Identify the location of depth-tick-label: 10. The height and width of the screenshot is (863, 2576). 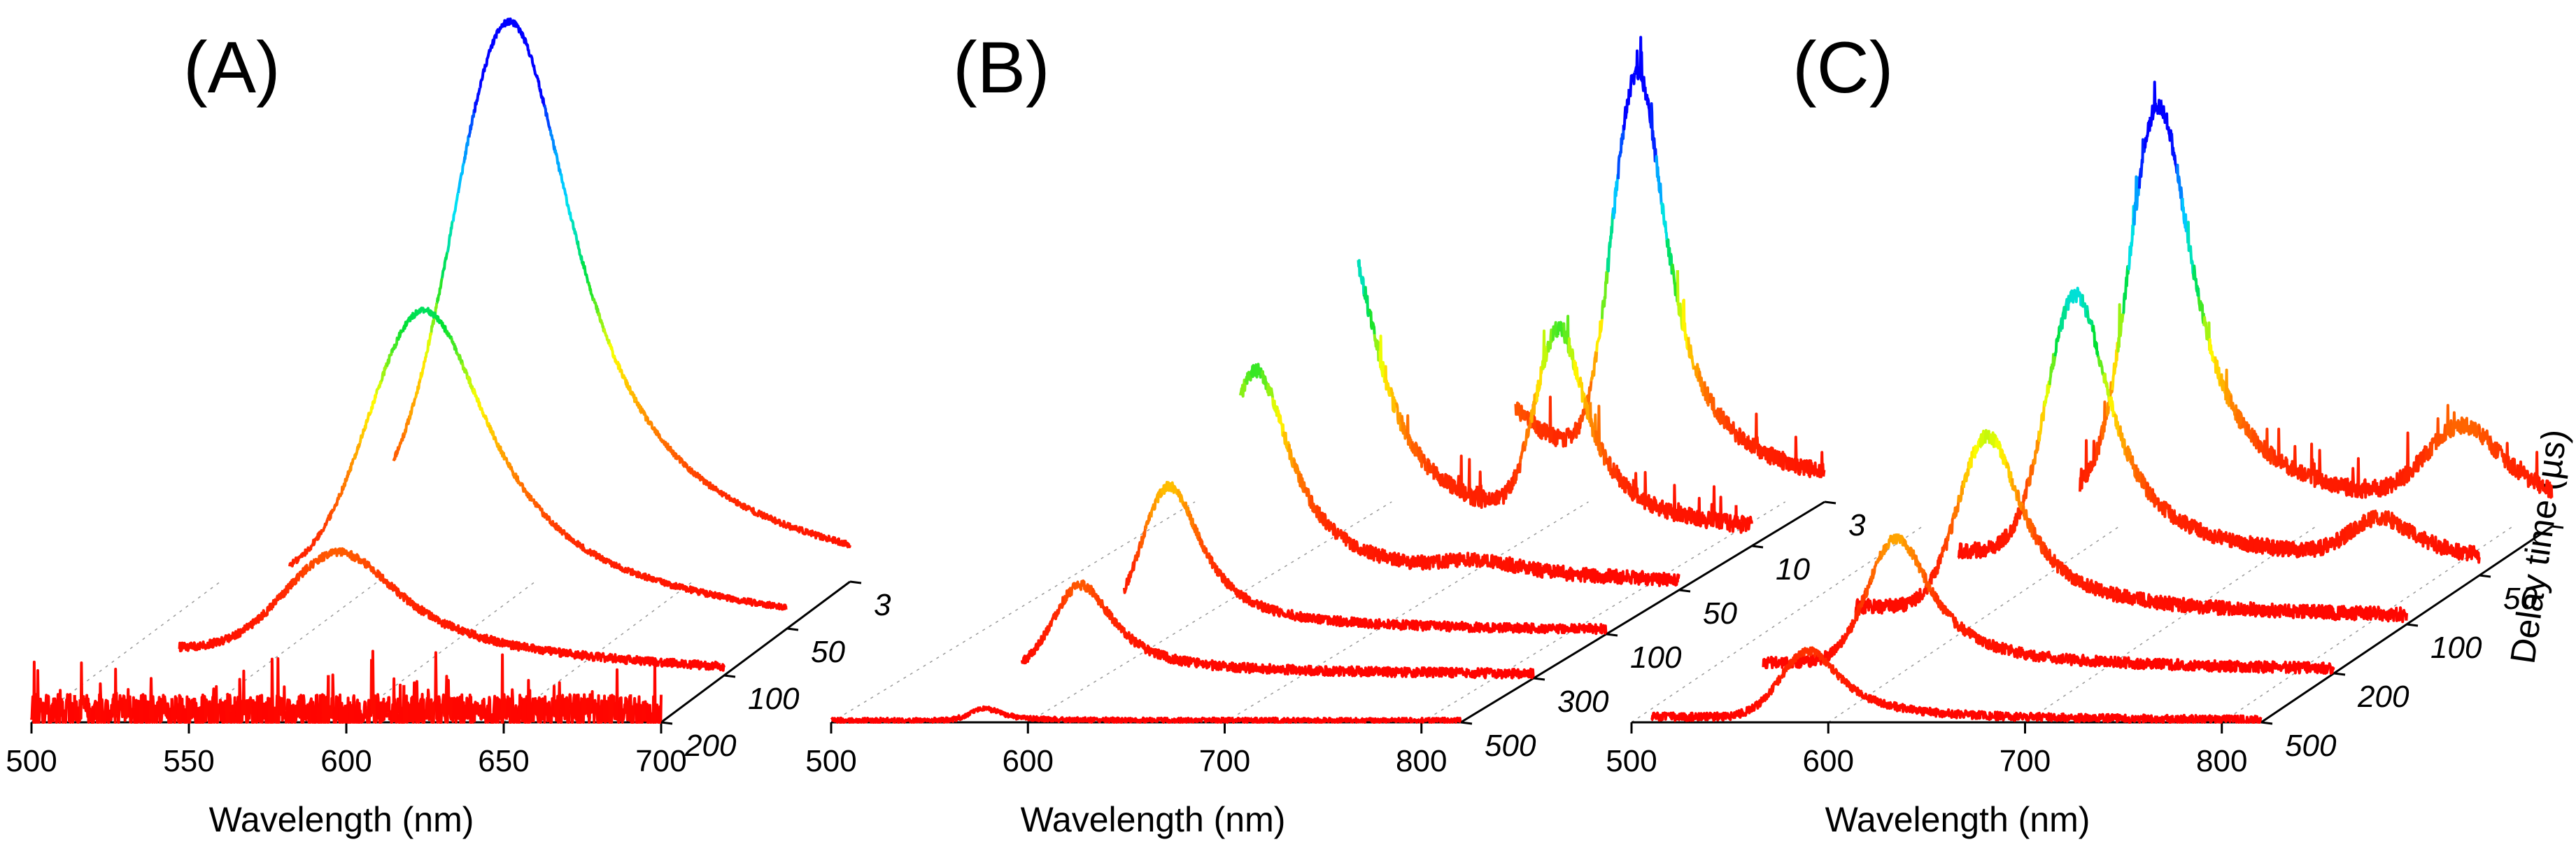
(1793, 569).